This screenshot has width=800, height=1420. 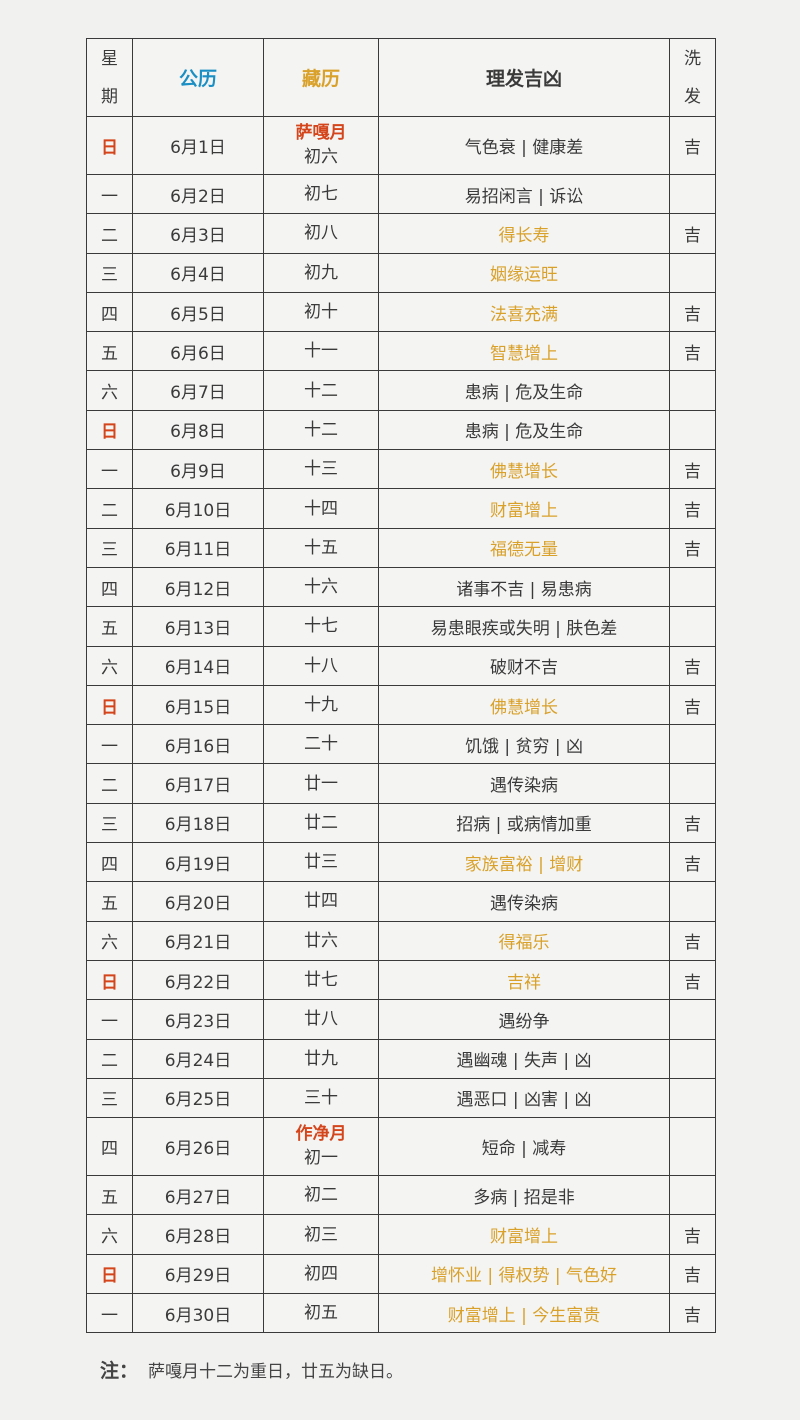 What do you see at coordinates (524, 587) in the screenshot?
I see `haircut-omen-cell: 诸事不吉 | 易患病` at bounding box center [524, 587].